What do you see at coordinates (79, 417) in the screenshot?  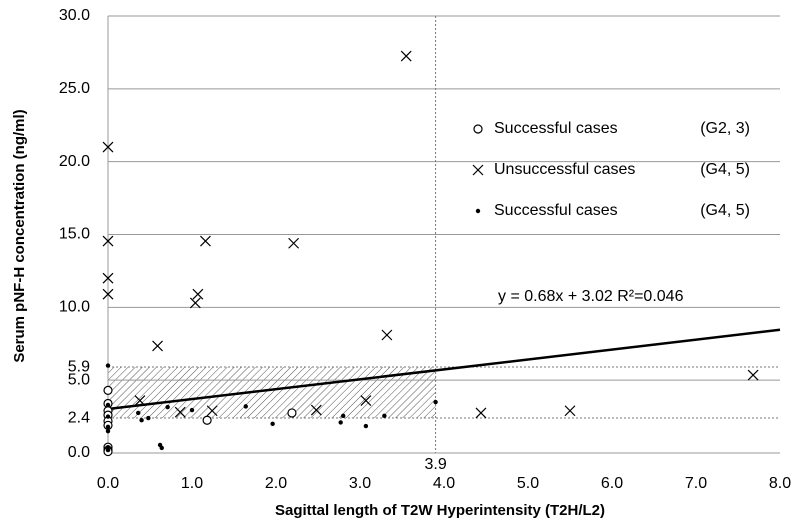 I see `reference-label: 2.4` at bounding box center [79, 417].